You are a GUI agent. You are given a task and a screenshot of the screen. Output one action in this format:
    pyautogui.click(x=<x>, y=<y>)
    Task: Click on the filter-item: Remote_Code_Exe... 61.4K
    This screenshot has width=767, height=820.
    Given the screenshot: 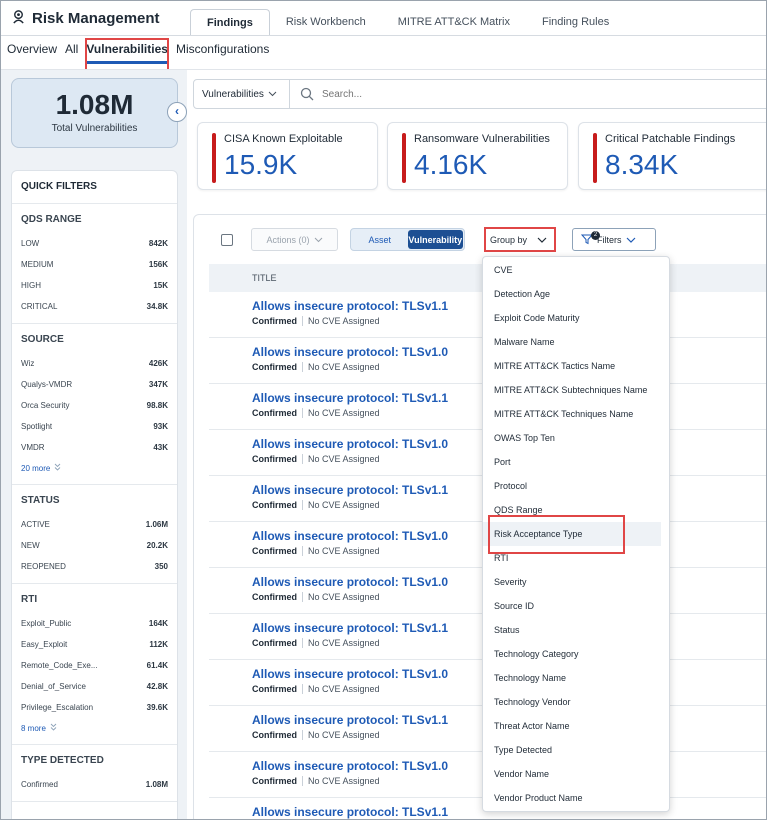 What is the action you would take?
    pyautogui.click(x=94, y=665)
    